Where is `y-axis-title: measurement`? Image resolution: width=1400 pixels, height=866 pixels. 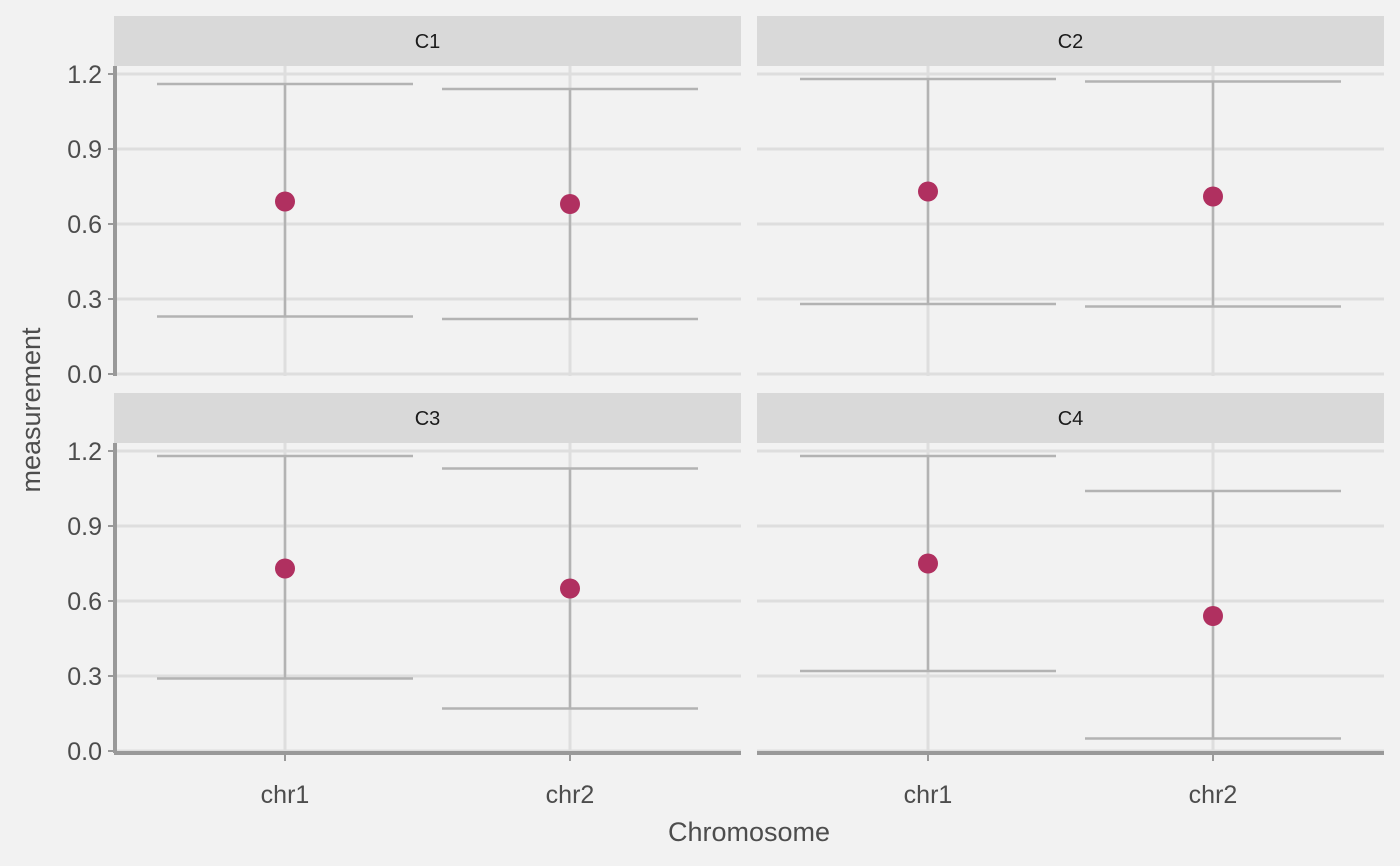 y-axis-title: measurement is located at coordinates (31, 410).